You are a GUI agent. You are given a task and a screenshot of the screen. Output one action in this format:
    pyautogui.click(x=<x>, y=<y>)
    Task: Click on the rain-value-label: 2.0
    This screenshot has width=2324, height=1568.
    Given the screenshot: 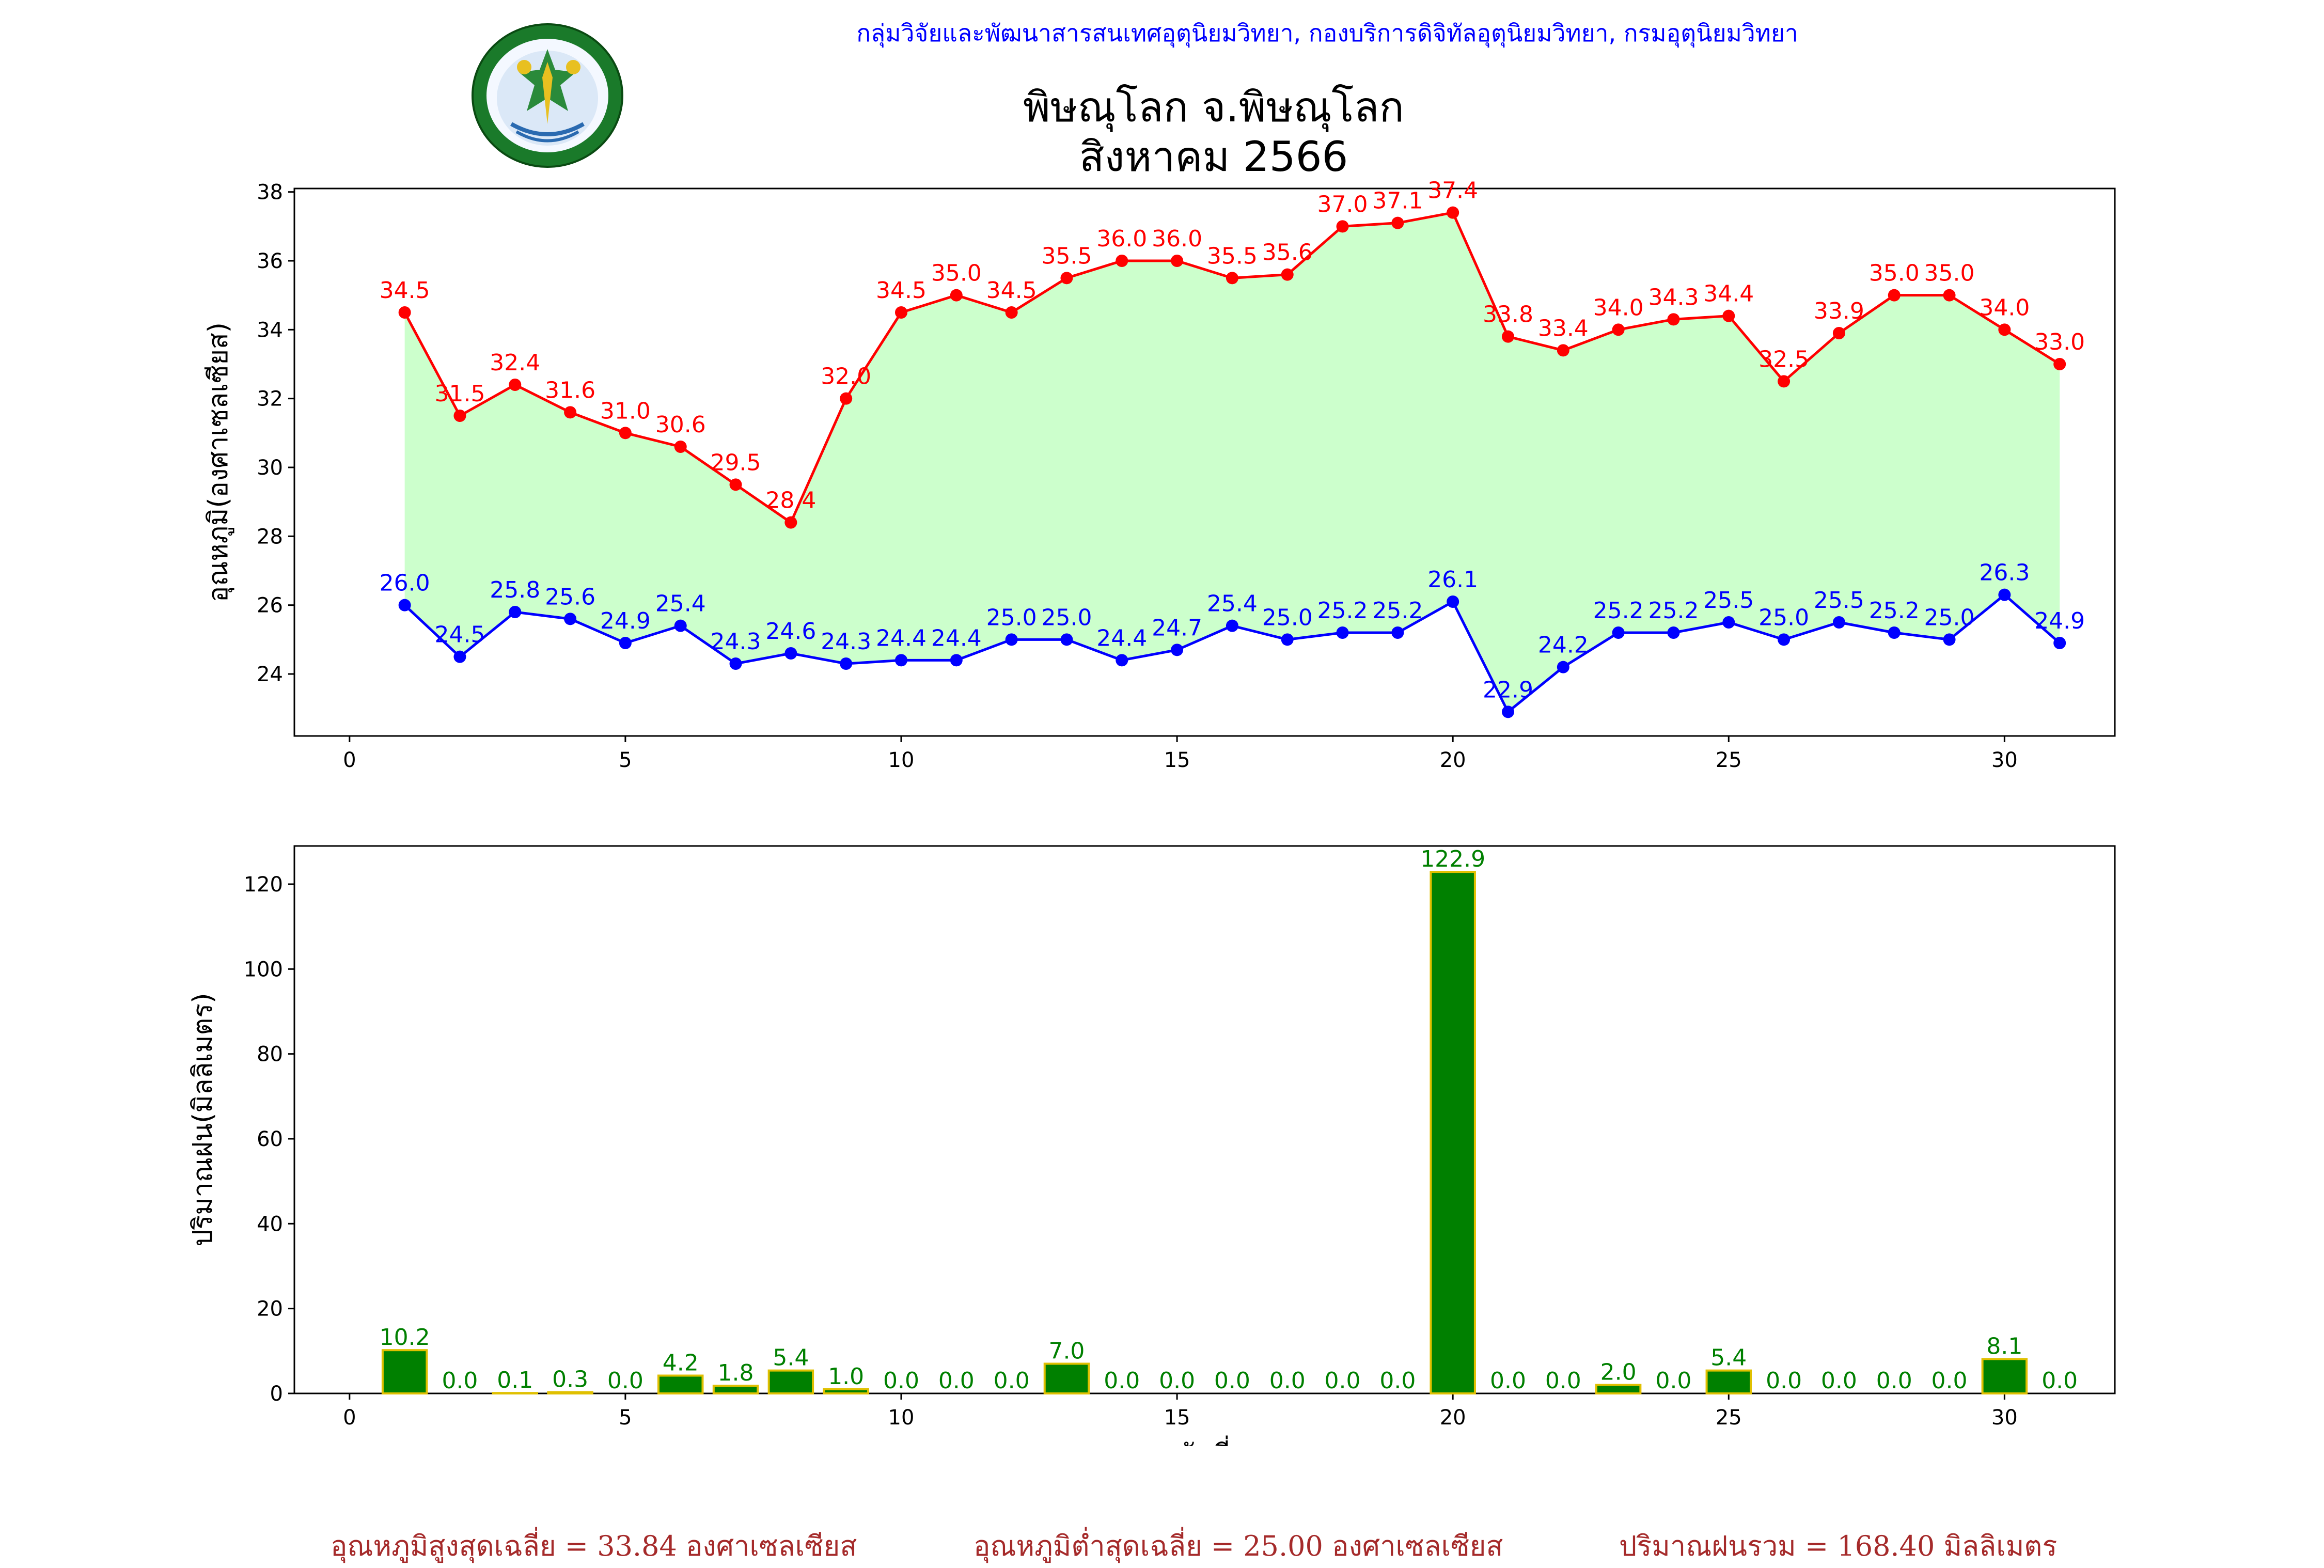 What is the action you would take?
    pyautogui.click(x=1619, y=1372)
    